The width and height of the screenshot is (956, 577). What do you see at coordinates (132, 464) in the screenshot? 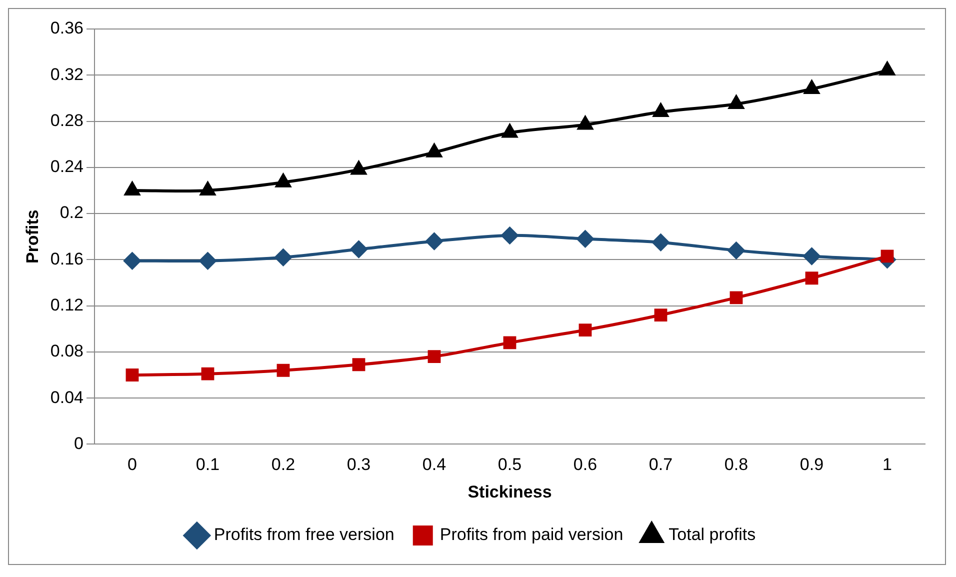
I see `x-tick-label: 0` at bounding box center [132, 464].